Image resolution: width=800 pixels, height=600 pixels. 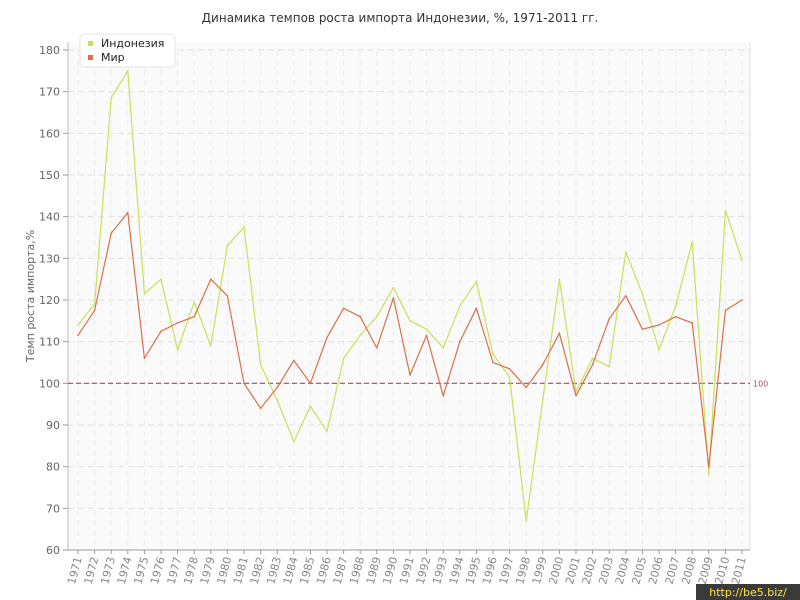 I want to click on y-axis: 60 70 80 90 100 110 120 130 140 150 160 170 180, so click(x=54, y=299).